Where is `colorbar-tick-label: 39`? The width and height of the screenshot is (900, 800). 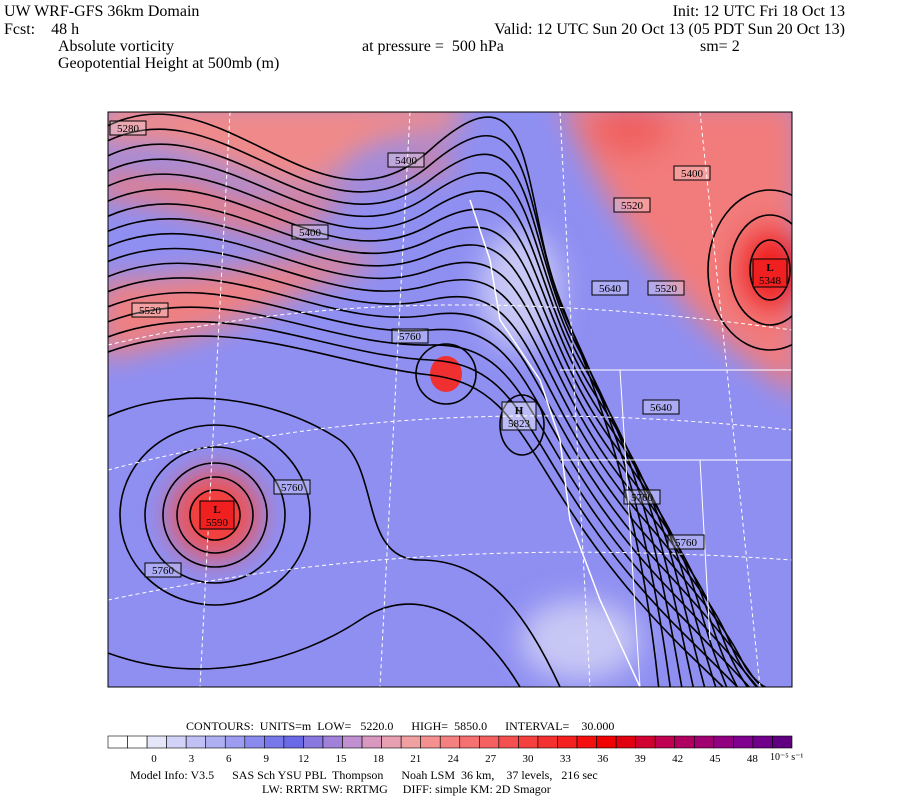 colorbar-tick-label: 39 is located at coordinates (641, 759).